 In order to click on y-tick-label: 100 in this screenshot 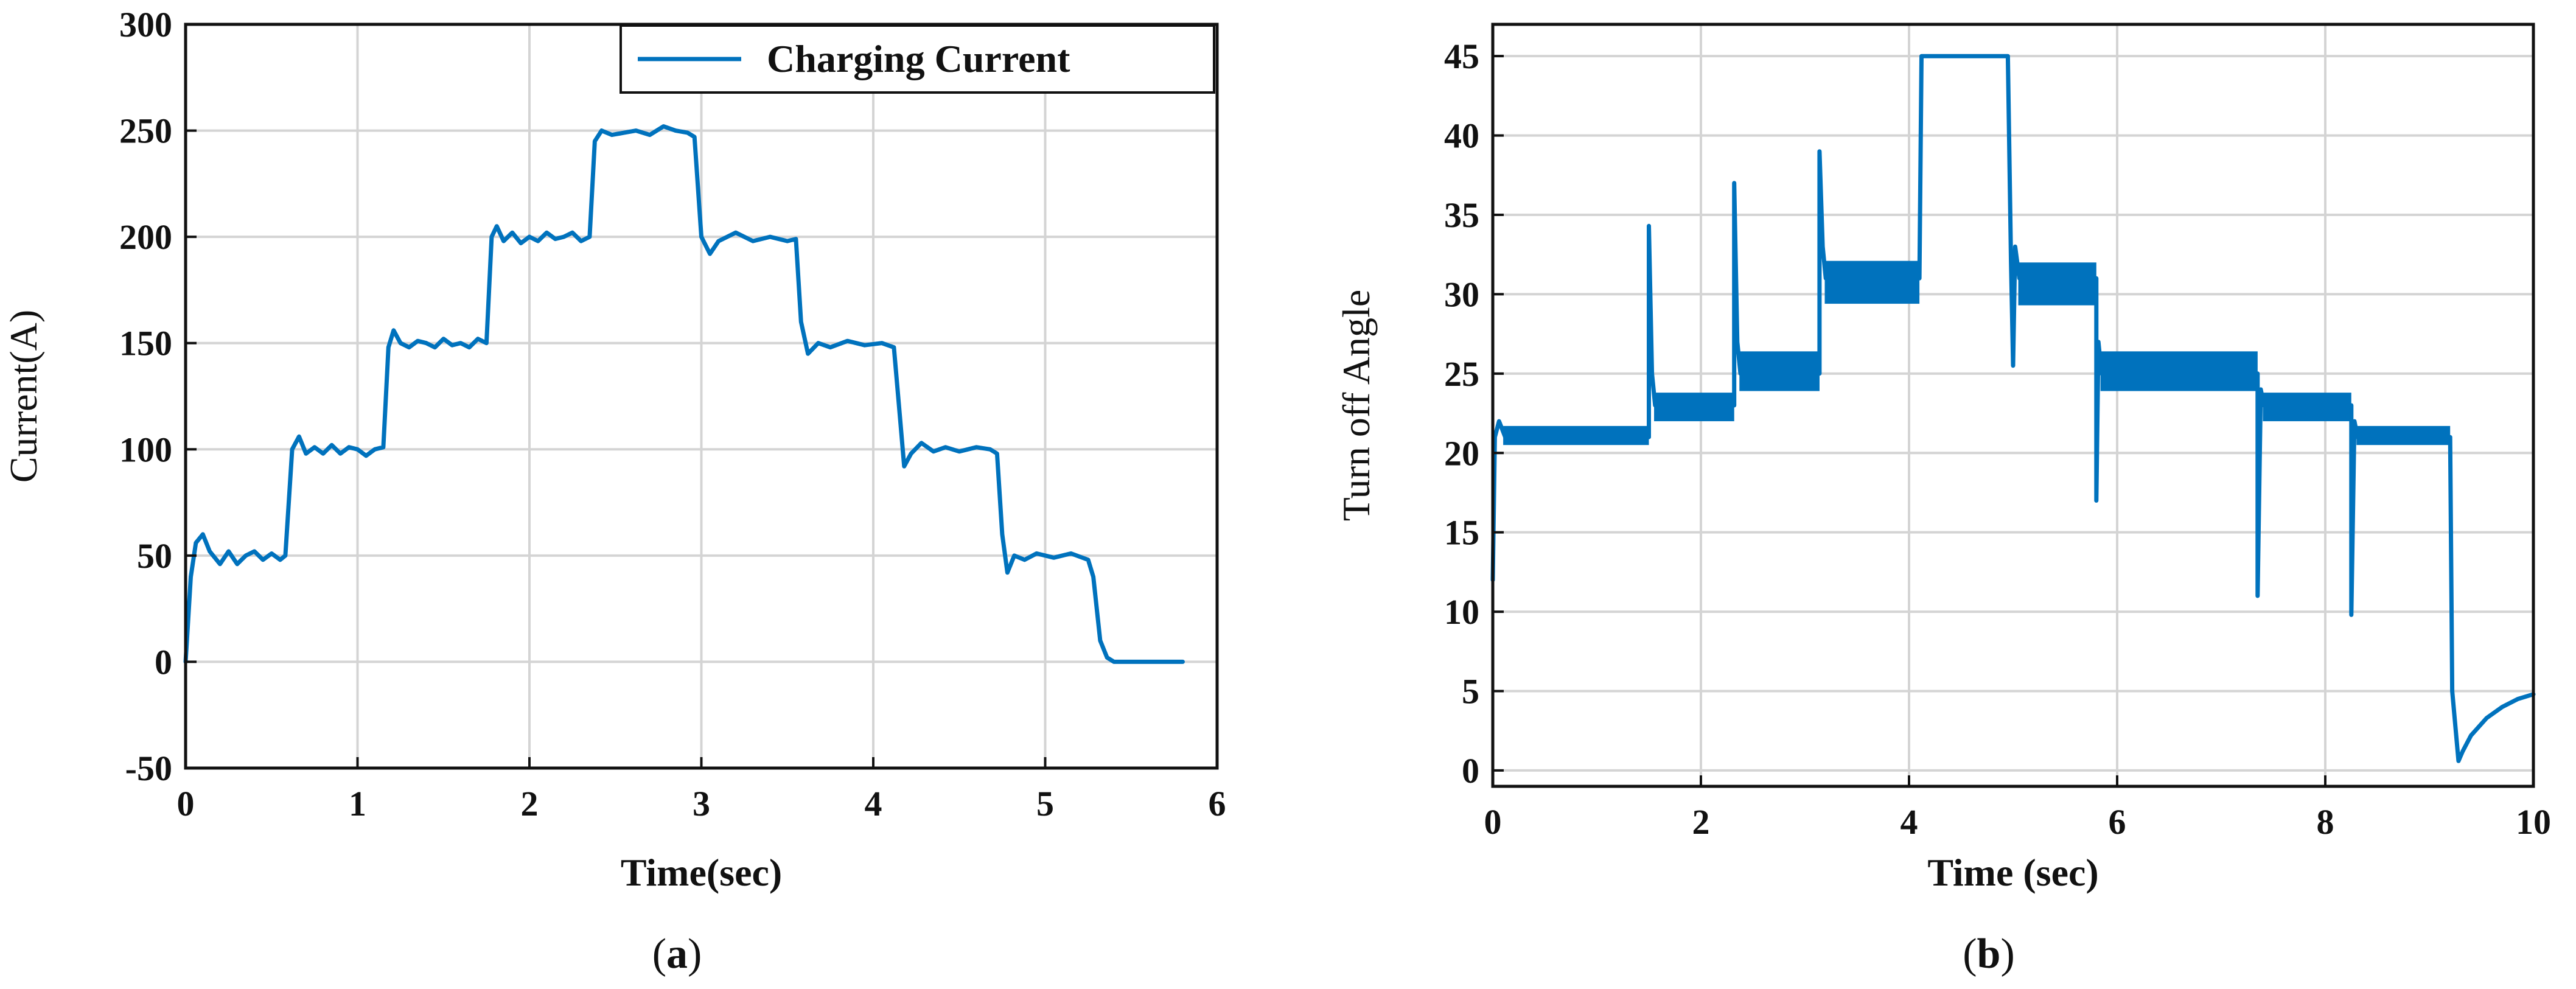, I will do `click(145, 450)`.